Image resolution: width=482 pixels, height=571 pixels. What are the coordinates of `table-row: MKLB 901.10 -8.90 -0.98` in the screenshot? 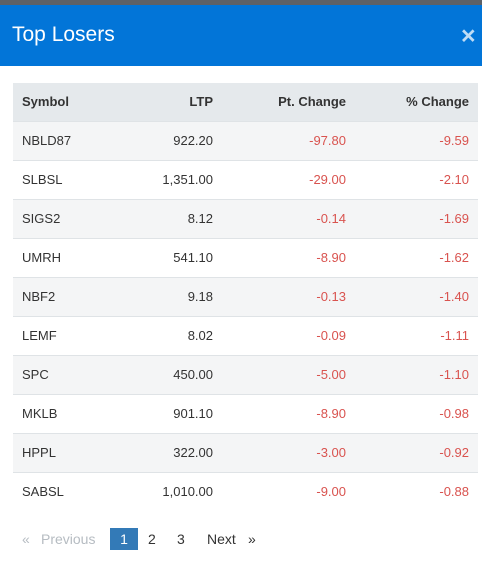 It's located at (245, 413).